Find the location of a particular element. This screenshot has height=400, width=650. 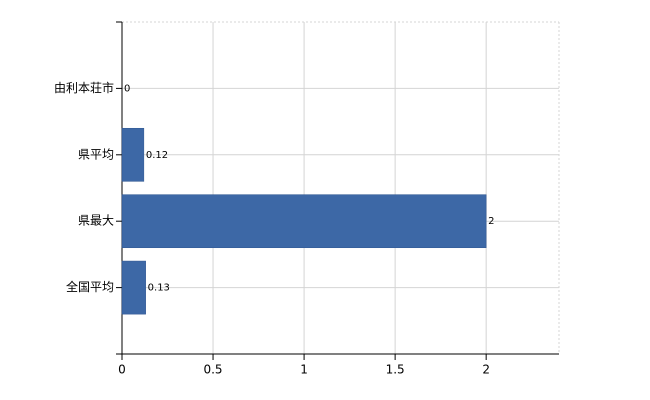

x-tick-label: 1 is located at coordinates (304, 370).